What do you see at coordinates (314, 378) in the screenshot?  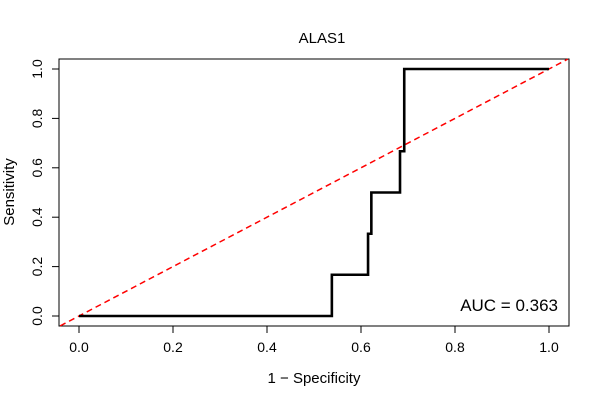 I see `x-axis-label: 1 − Specificity` at bounding box center [314, 378].